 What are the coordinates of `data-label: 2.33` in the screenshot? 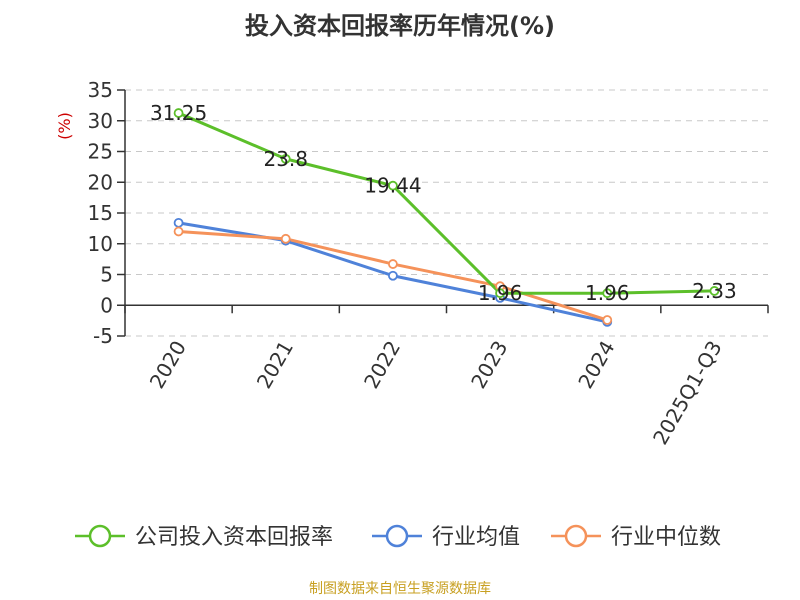 It's located at (714, 291).